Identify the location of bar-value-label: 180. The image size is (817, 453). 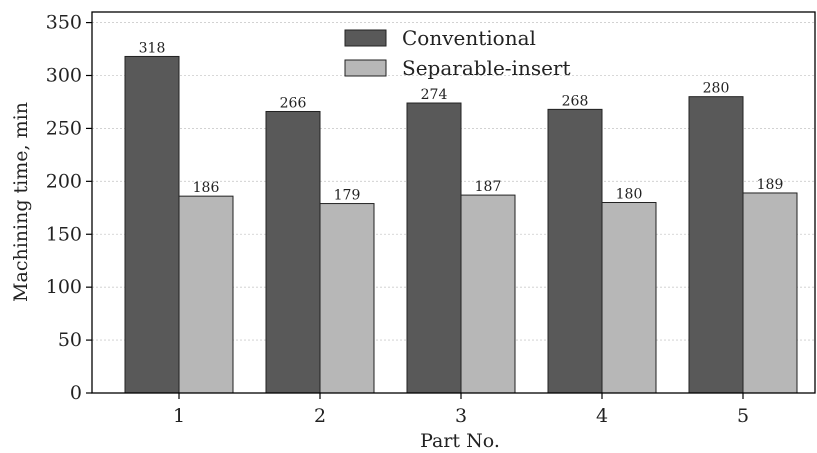
(629, 195).